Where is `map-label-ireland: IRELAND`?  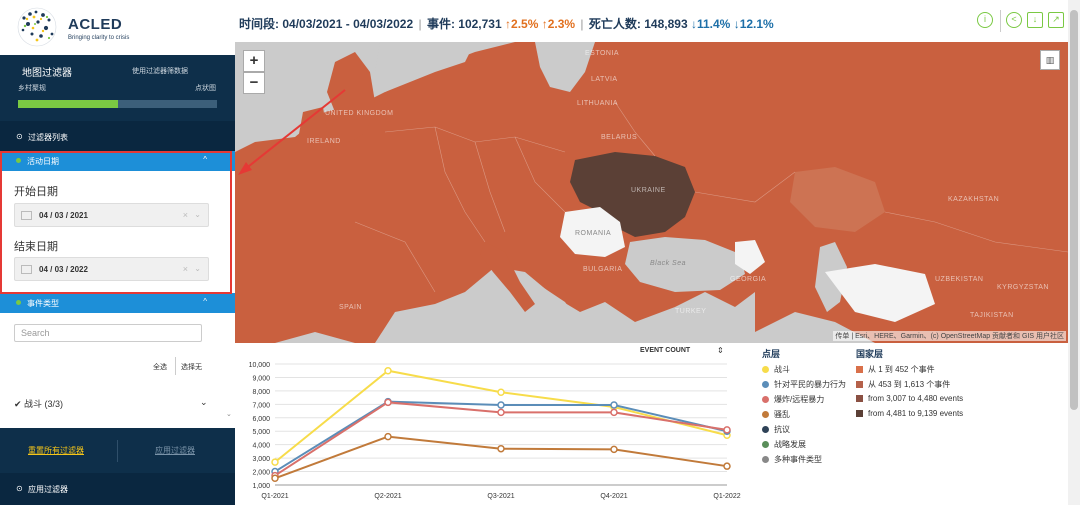 map-label-ireland: IRELAND is located at coordinates (324, 141).